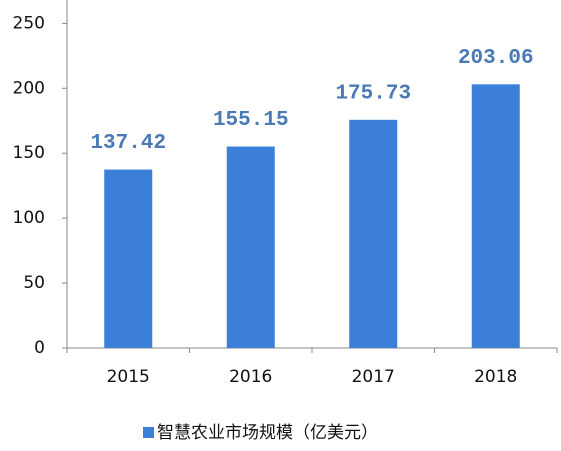  Describe the element at coordinates (29, 153) in the screenshot. I see `y-tick-label: 150` at that location.